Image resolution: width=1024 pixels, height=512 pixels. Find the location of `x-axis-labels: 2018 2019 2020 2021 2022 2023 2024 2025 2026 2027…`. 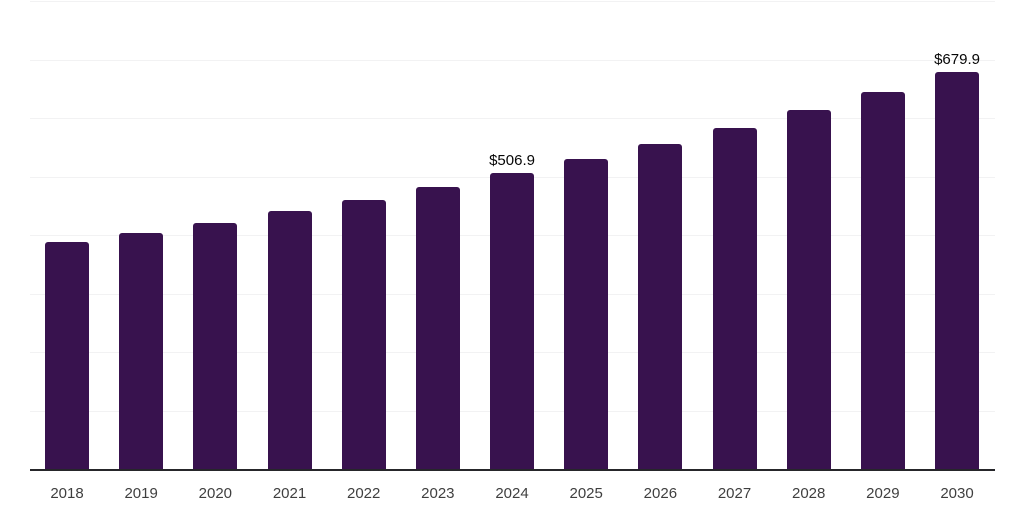

x-axis-labels: 2018 2019 2020 2021 2022 2023 2024 2025 2026 2027… is located at coordinates (512, 495).